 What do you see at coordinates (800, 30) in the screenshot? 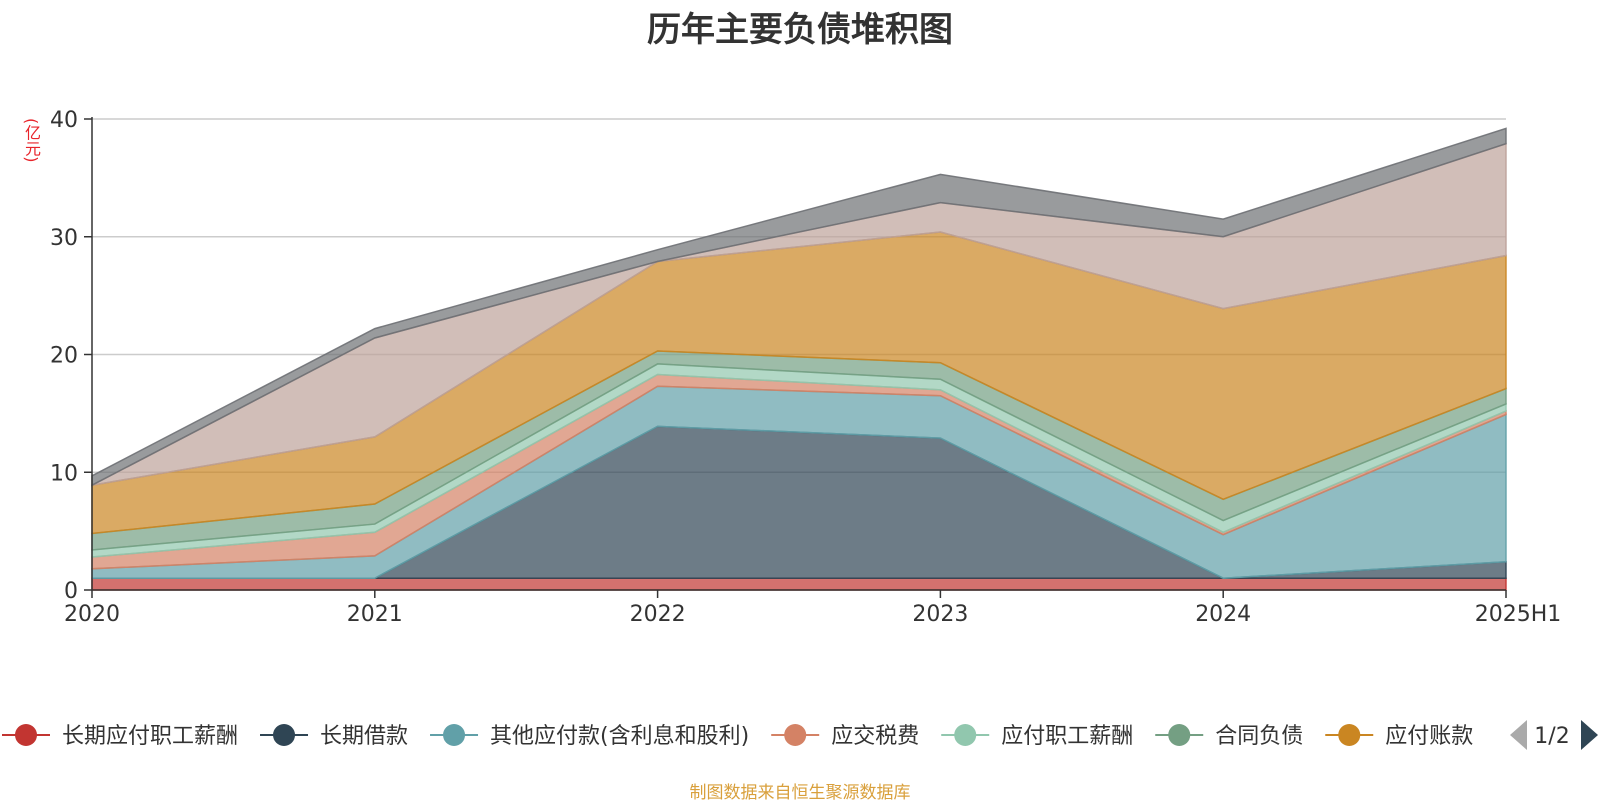
I see `chart-title: 历年主要负债堆积图` at bounding box center [800, 30].